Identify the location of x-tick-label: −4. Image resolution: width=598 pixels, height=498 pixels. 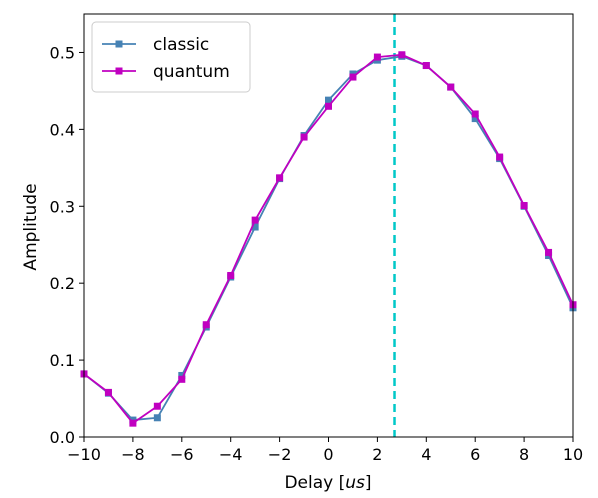
(231, 454).